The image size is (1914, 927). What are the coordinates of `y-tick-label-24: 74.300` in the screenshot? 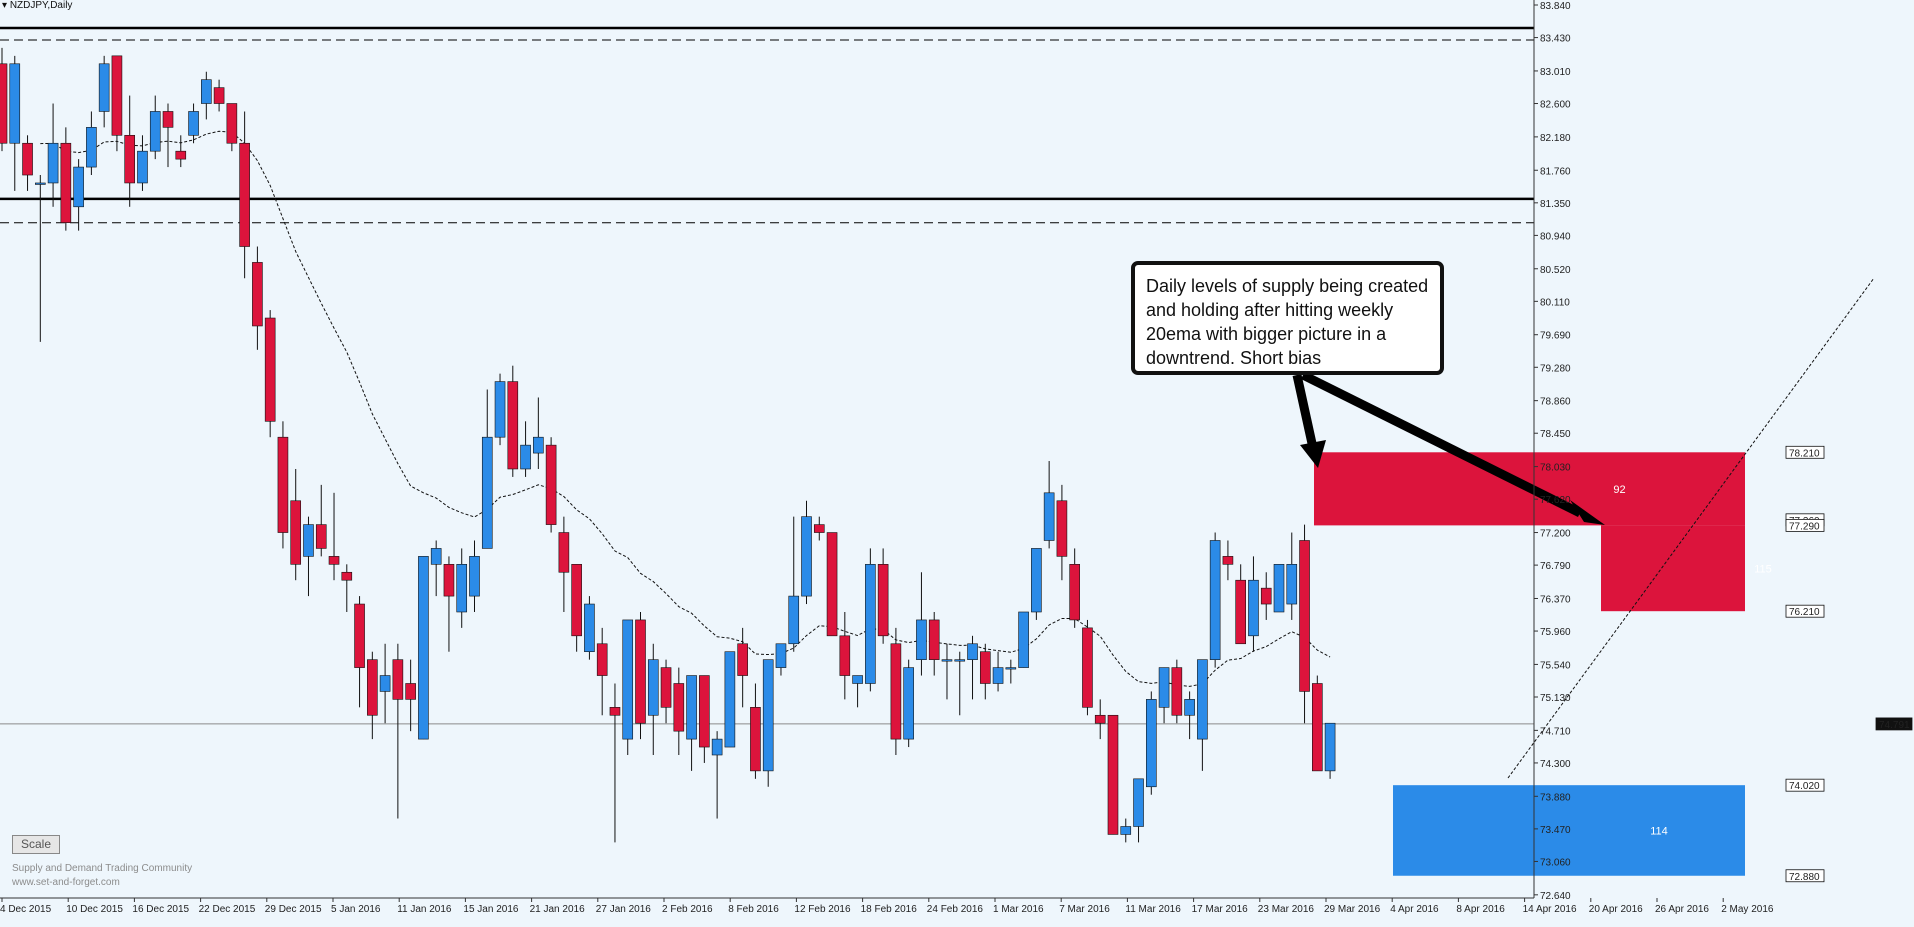 It's located at (1555, 764).